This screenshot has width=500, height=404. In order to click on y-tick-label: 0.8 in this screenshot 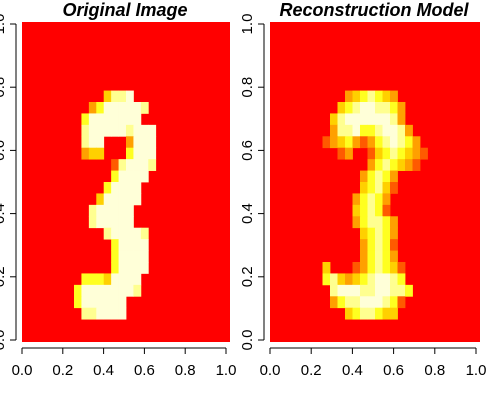, I will do `click(4, 87)`.